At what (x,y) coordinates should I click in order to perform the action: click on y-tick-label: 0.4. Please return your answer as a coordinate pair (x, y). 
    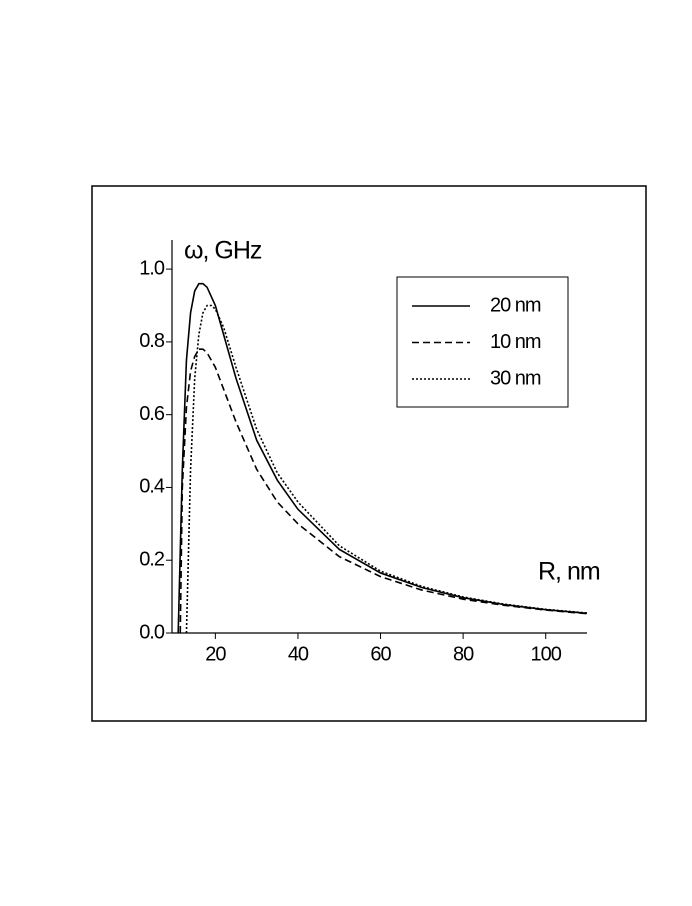
    Looking at the image, I should click on (152, 487).